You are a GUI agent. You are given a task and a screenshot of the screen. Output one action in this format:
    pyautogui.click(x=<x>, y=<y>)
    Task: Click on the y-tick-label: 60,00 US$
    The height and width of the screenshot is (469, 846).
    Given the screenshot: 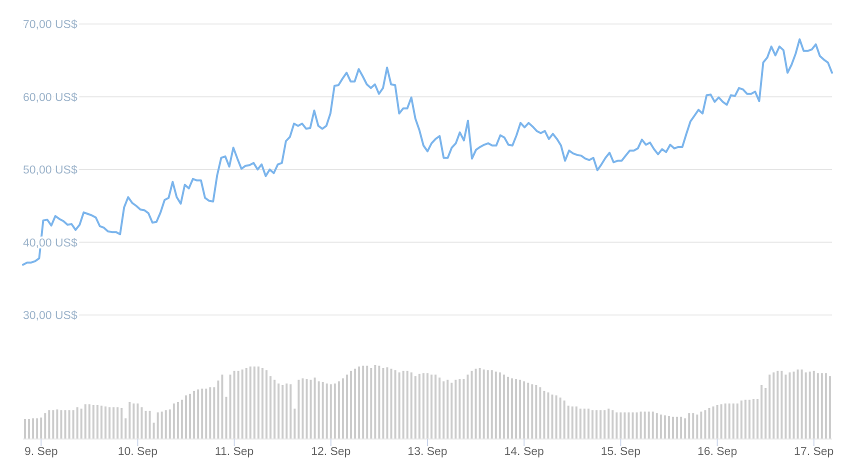 What is the action you would take?
    pyautogui.click(x=50, y=98)
    